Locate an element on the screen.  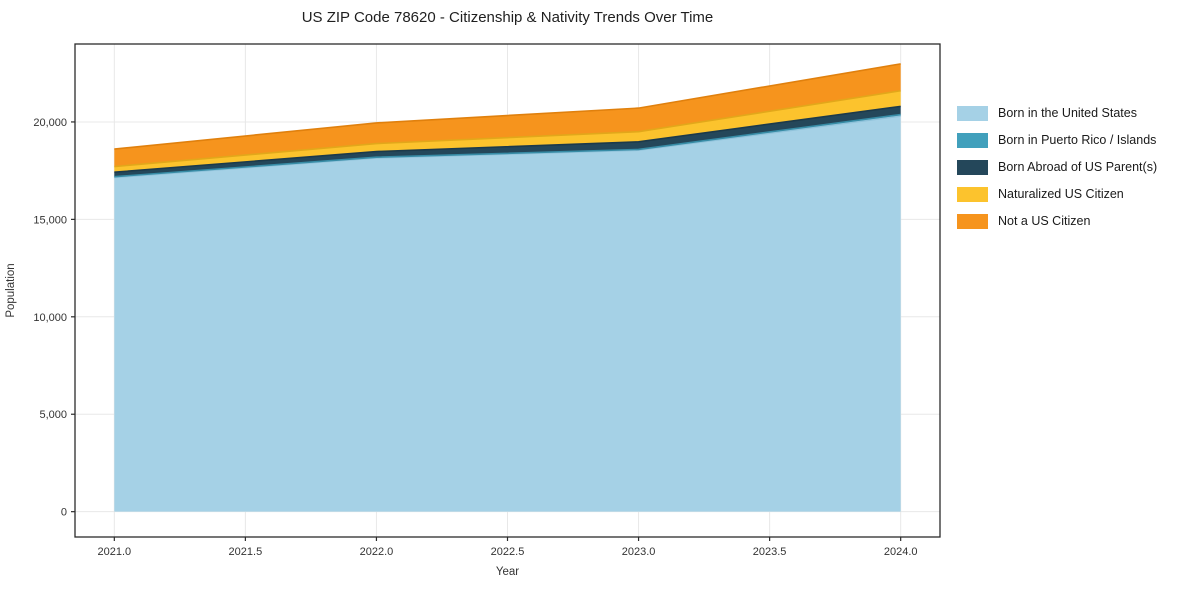
area-not-a-us-citizen is located at coordinates (507, 115).